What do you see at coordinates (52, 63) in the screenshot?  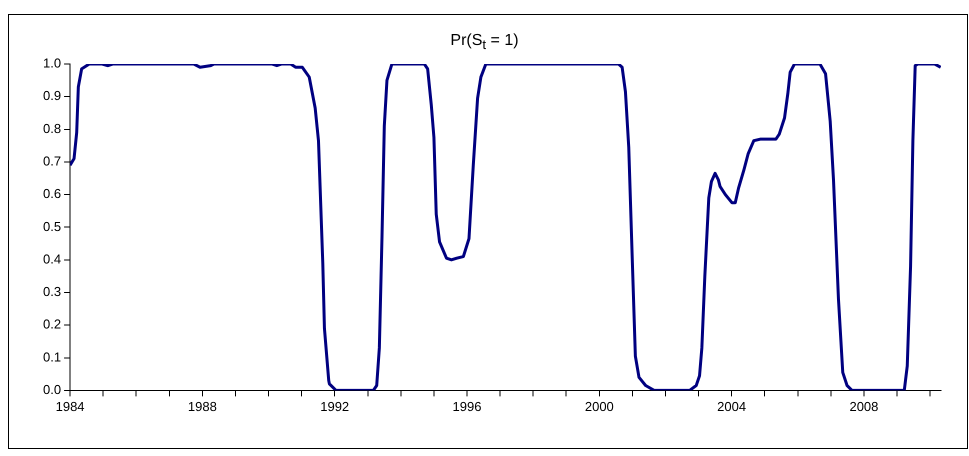 I see `y-tick-label: 1.0` at bounding box center [52, 63].